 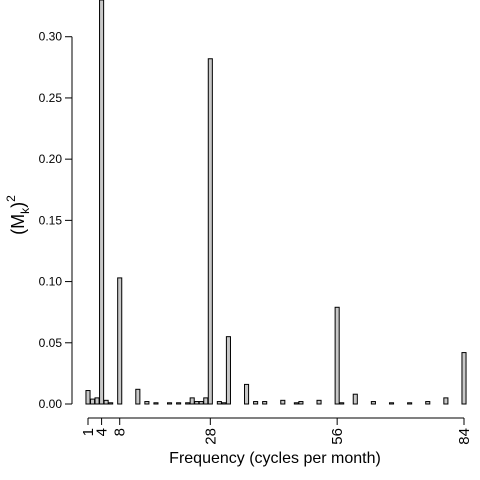 What do you see at coordinates (120, 432) in the screenshot?
I see `x-tick-label: 8` at bounding box center [120, 432].